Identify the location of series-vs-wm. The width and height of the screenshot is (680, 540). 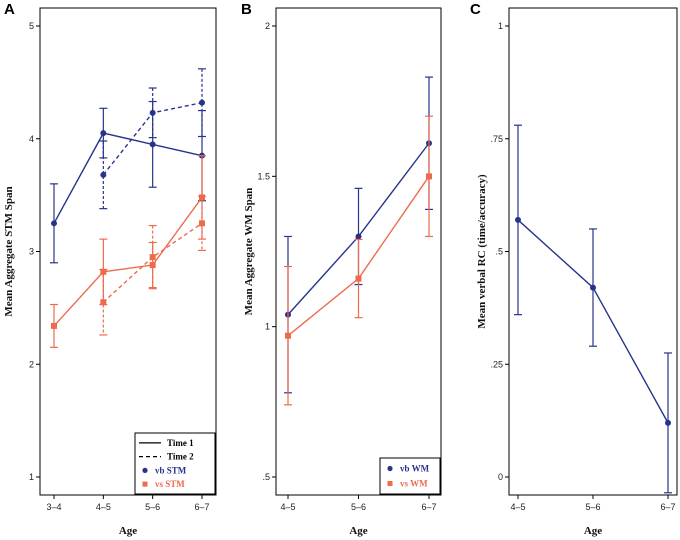
(358, 260).